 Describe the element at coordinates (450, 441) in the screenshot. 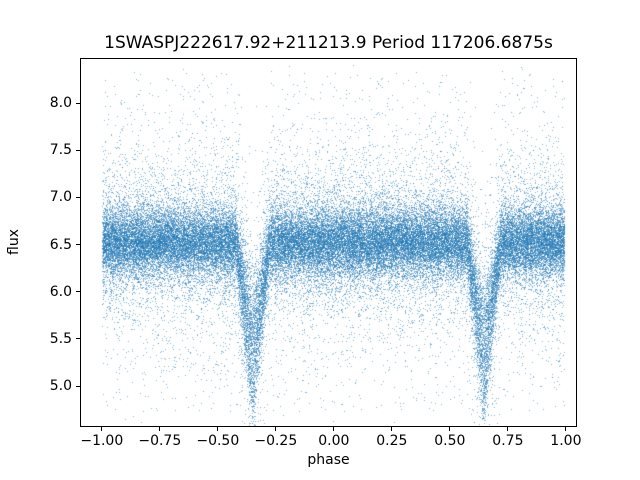

I see `x-tick-label: 0.50` at that location.